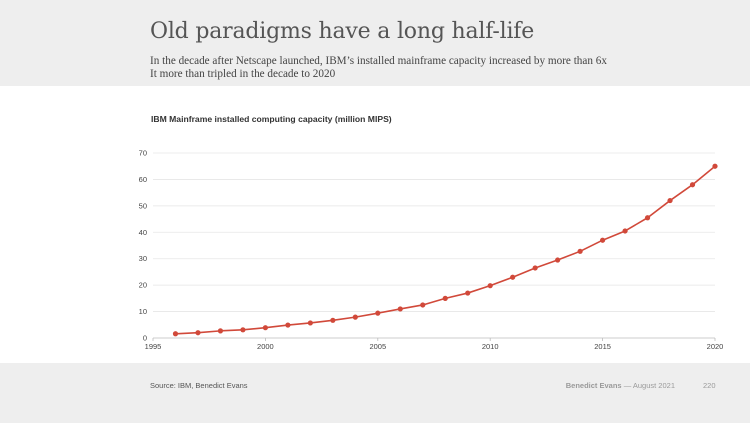 The image size is (750, 423). Describe the element at coordinates (143, 258) in the screenshot. I see `y-tick-label: 30` at that location.